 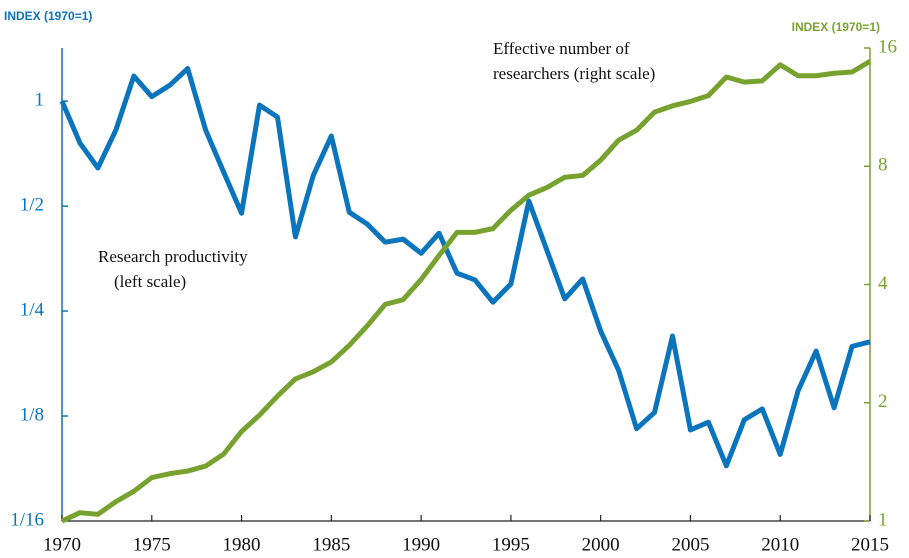 What do you see at coordinates (421, 544) in the screenshot?
I see `x-tick-label: 1990` at bounding box center [421, 544].